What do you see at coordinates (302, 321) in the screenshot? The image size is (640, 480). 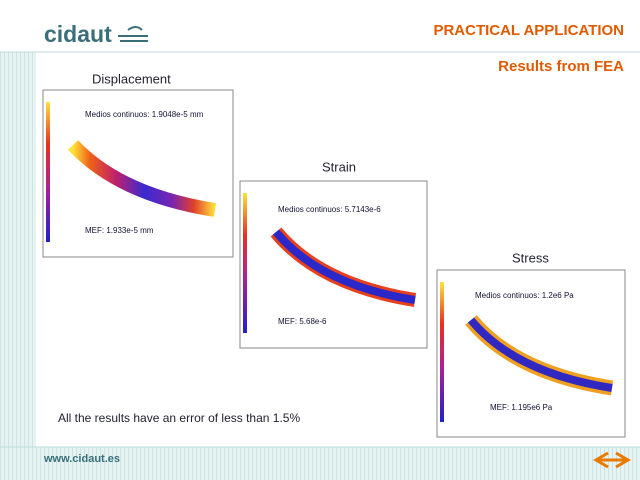 I see `mef-result: MEF: 5.68e-6` at bounding box center [302, 321].